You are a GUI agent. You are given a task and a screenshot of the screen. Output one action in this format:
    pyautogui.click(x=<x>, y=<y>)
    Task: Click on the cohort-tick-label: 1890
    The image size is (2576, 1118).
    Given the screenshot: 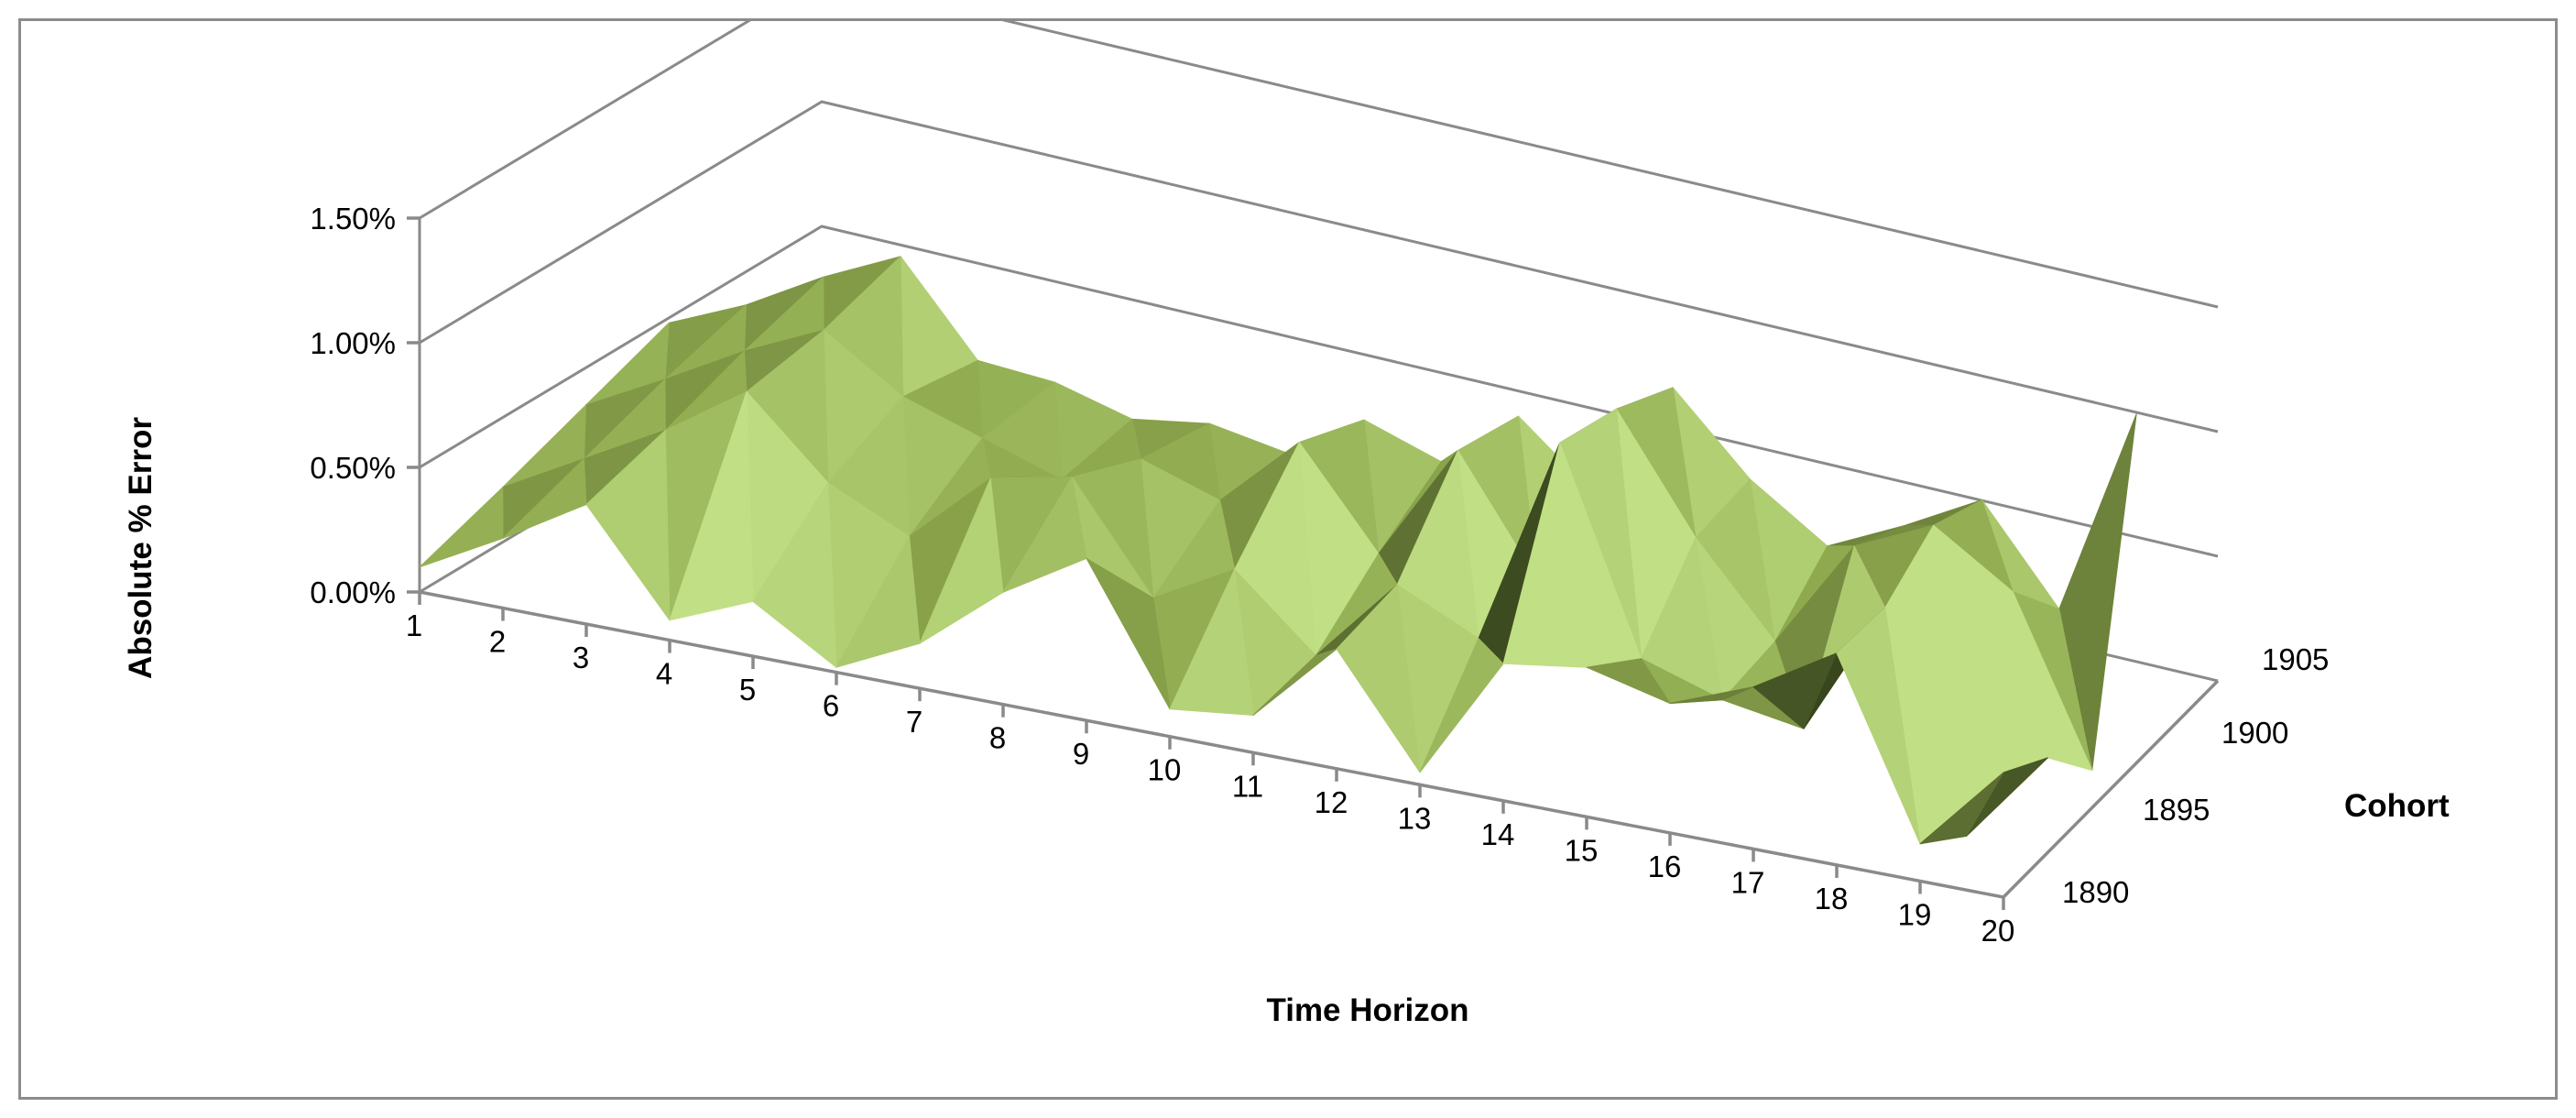 What is the action you would take?
    pyautogui.click(x=2096, y=892)
    